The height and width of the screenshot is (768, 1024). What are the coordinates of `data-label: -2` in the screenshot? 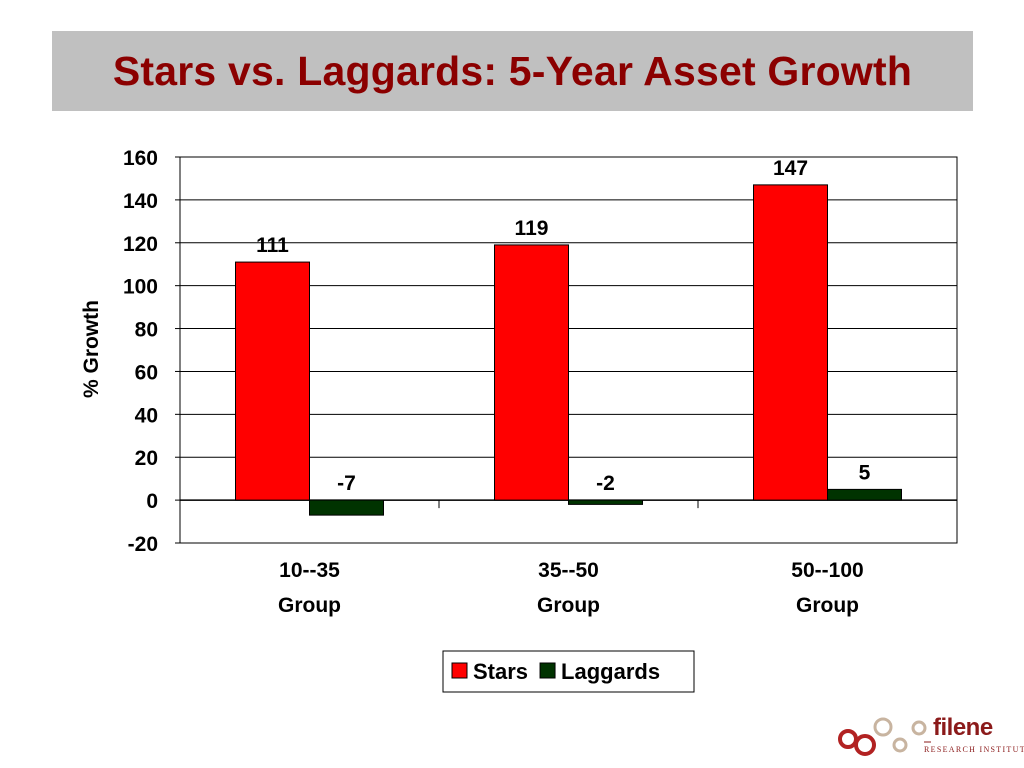 It's located at (605, 483).